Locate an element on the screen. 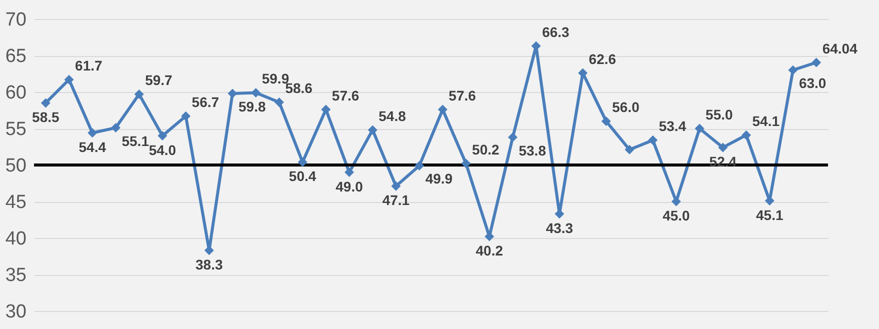 The width and height of the screenshot is (879, 329). data-label: 55.0 is located at coordinates (720, 114).